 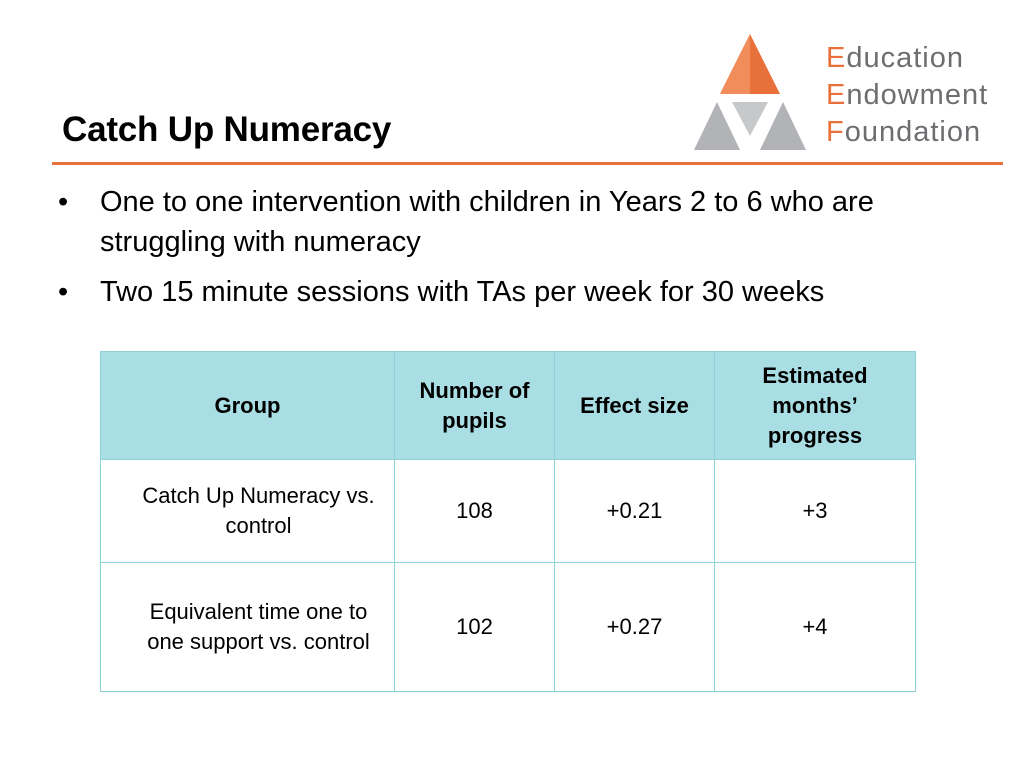 What do you see at coordinates (904, 132) in the screenshot?
I see `logo-line-foundation: Foundation` at bounding box center [904, 132].